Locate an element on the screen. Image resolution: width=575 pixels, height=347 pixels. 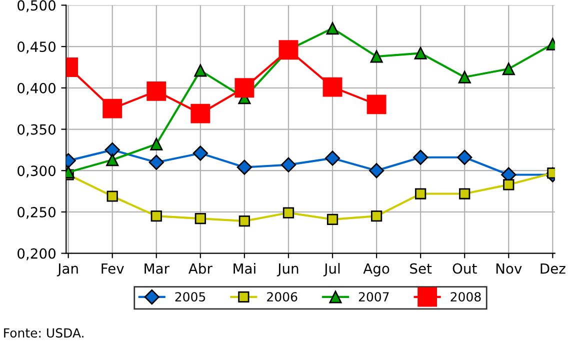
legend-label: 2005 is located at coordinates (190, 297).